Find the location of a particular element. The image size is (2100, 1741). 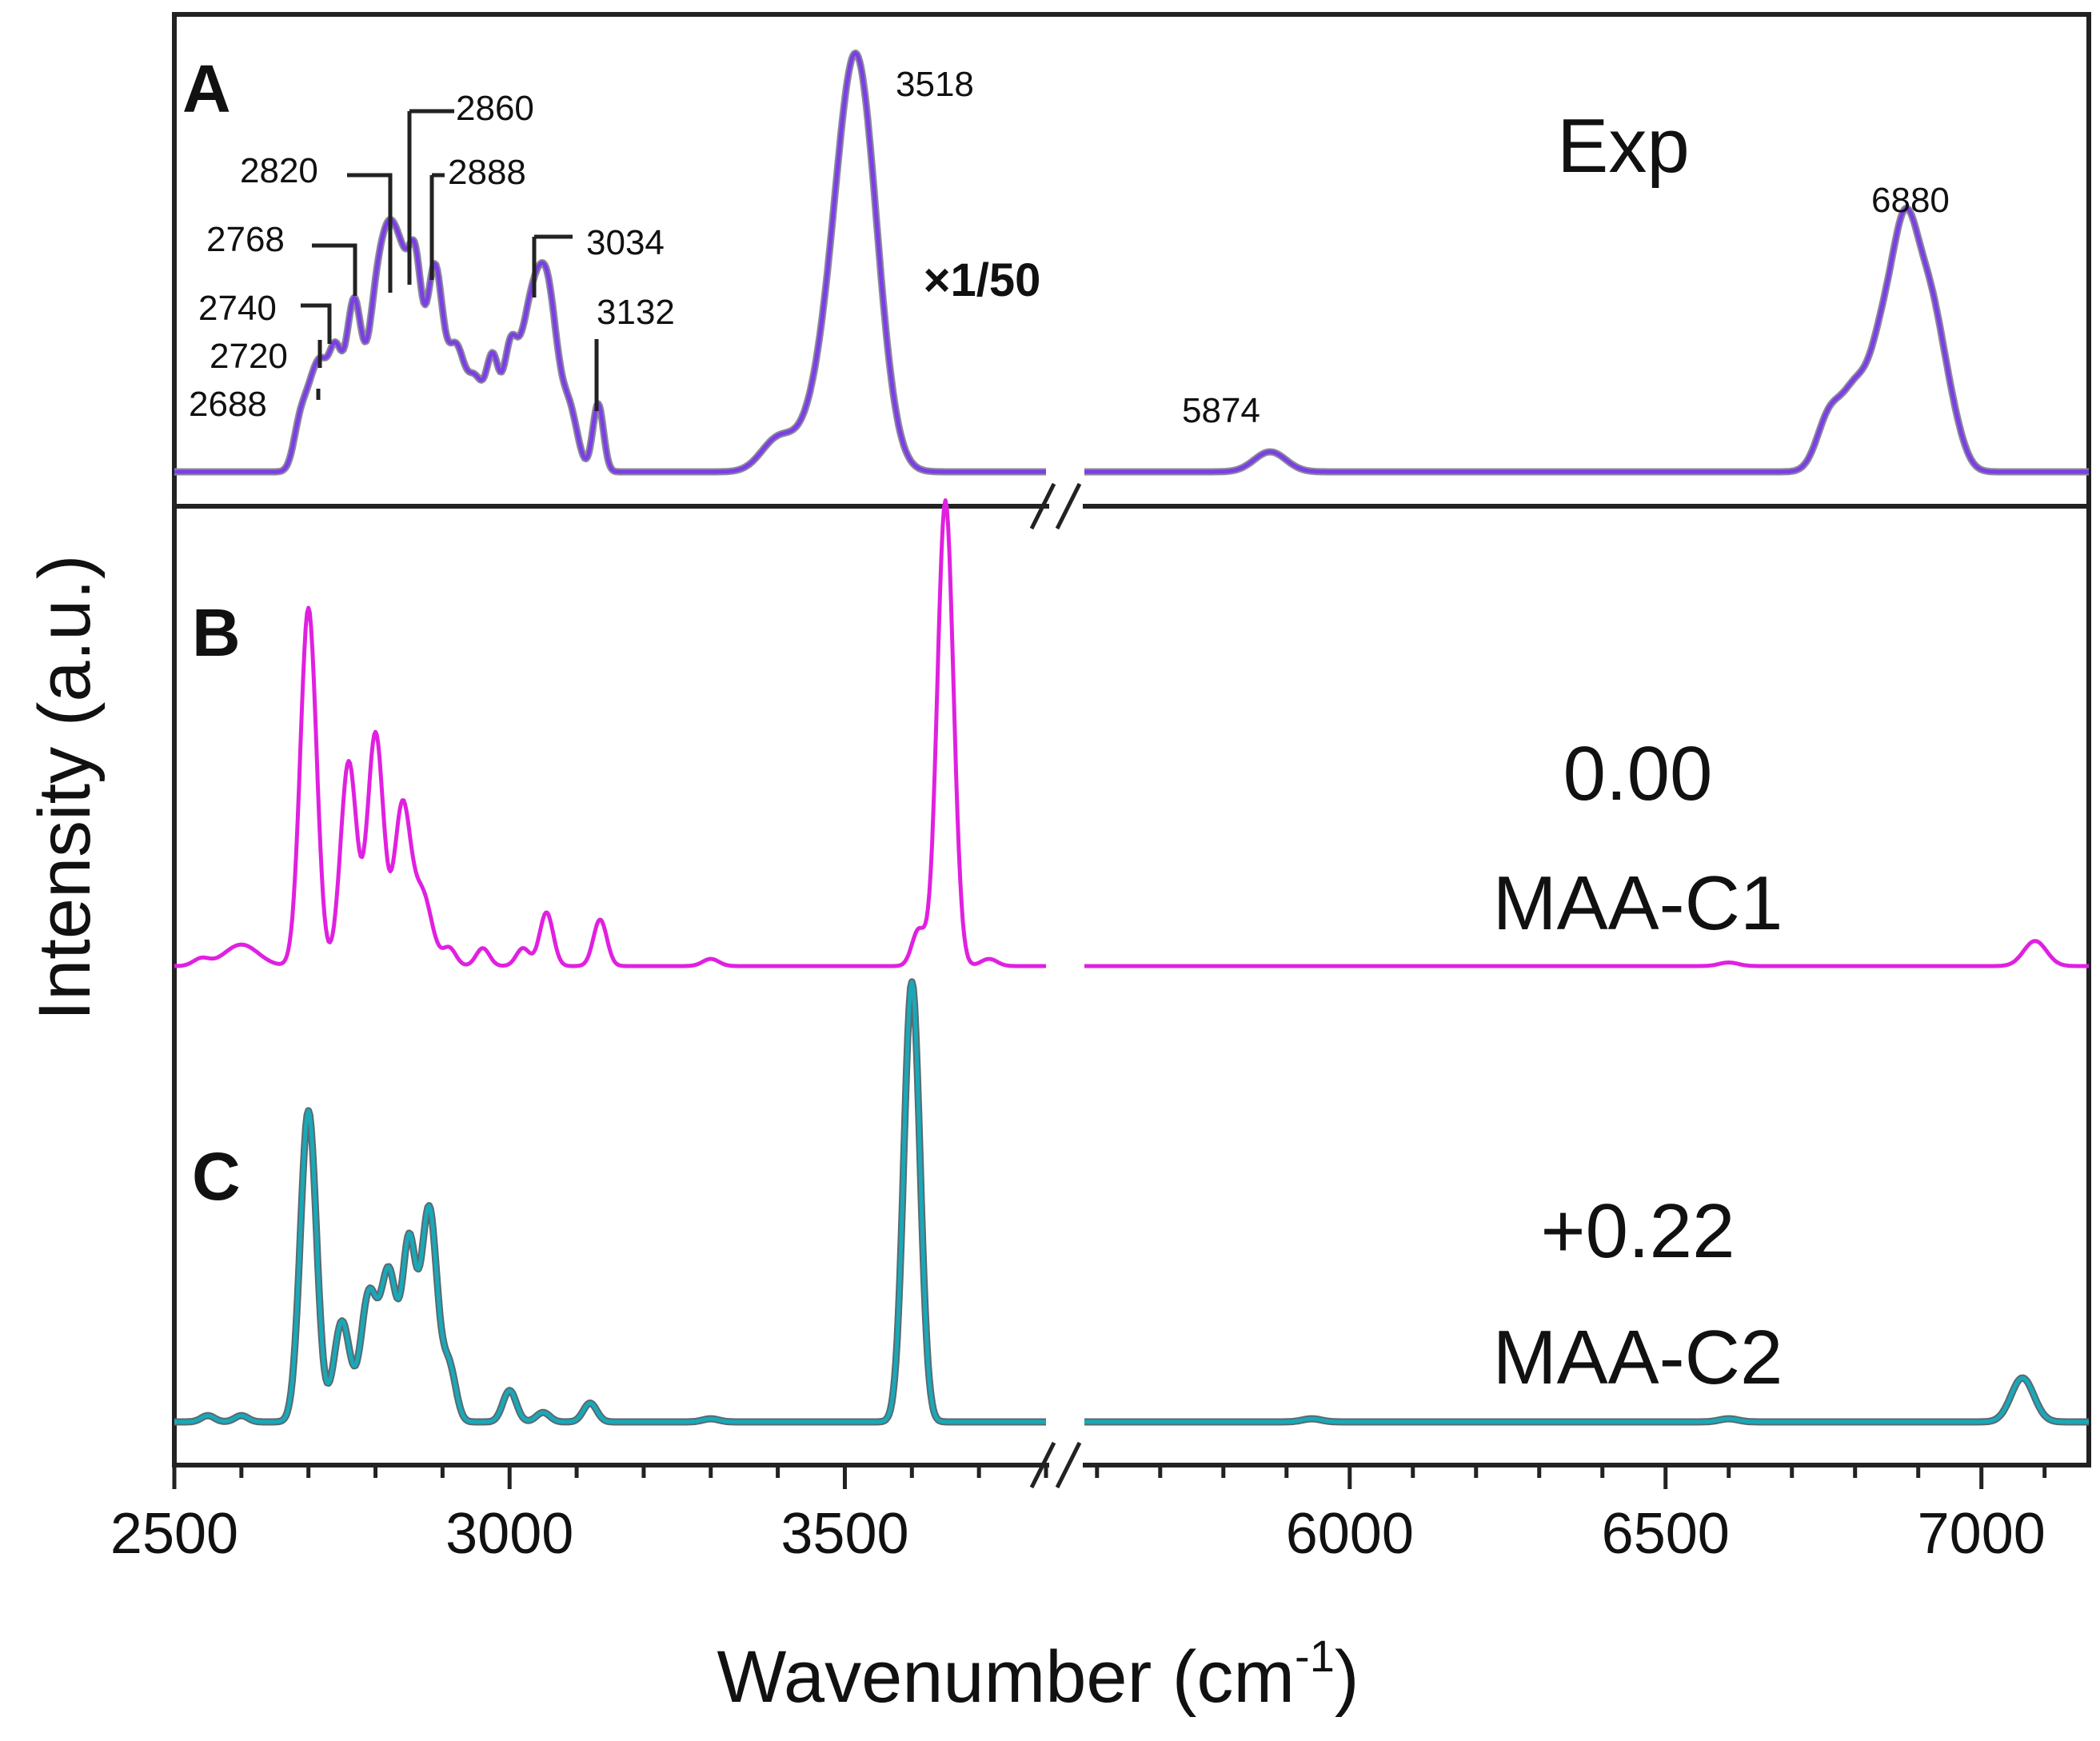

peak-label-2740: 2740 is located at coordinates (237, 308).